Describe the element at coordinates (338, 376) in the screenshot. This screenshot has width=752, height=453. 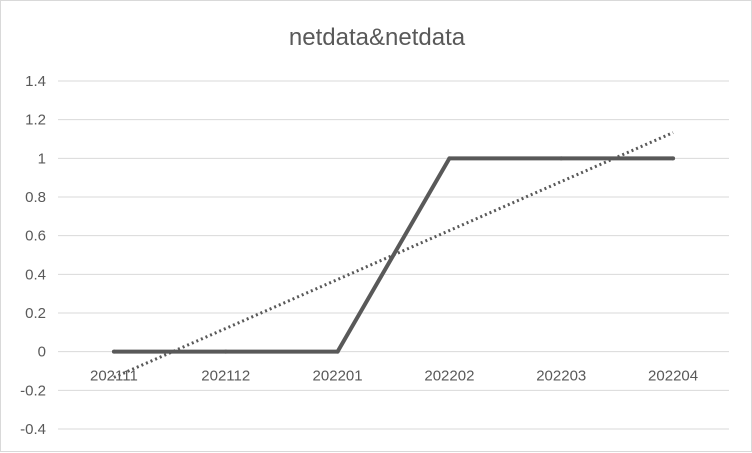
I see `x-tick-label: 202201` at that location.